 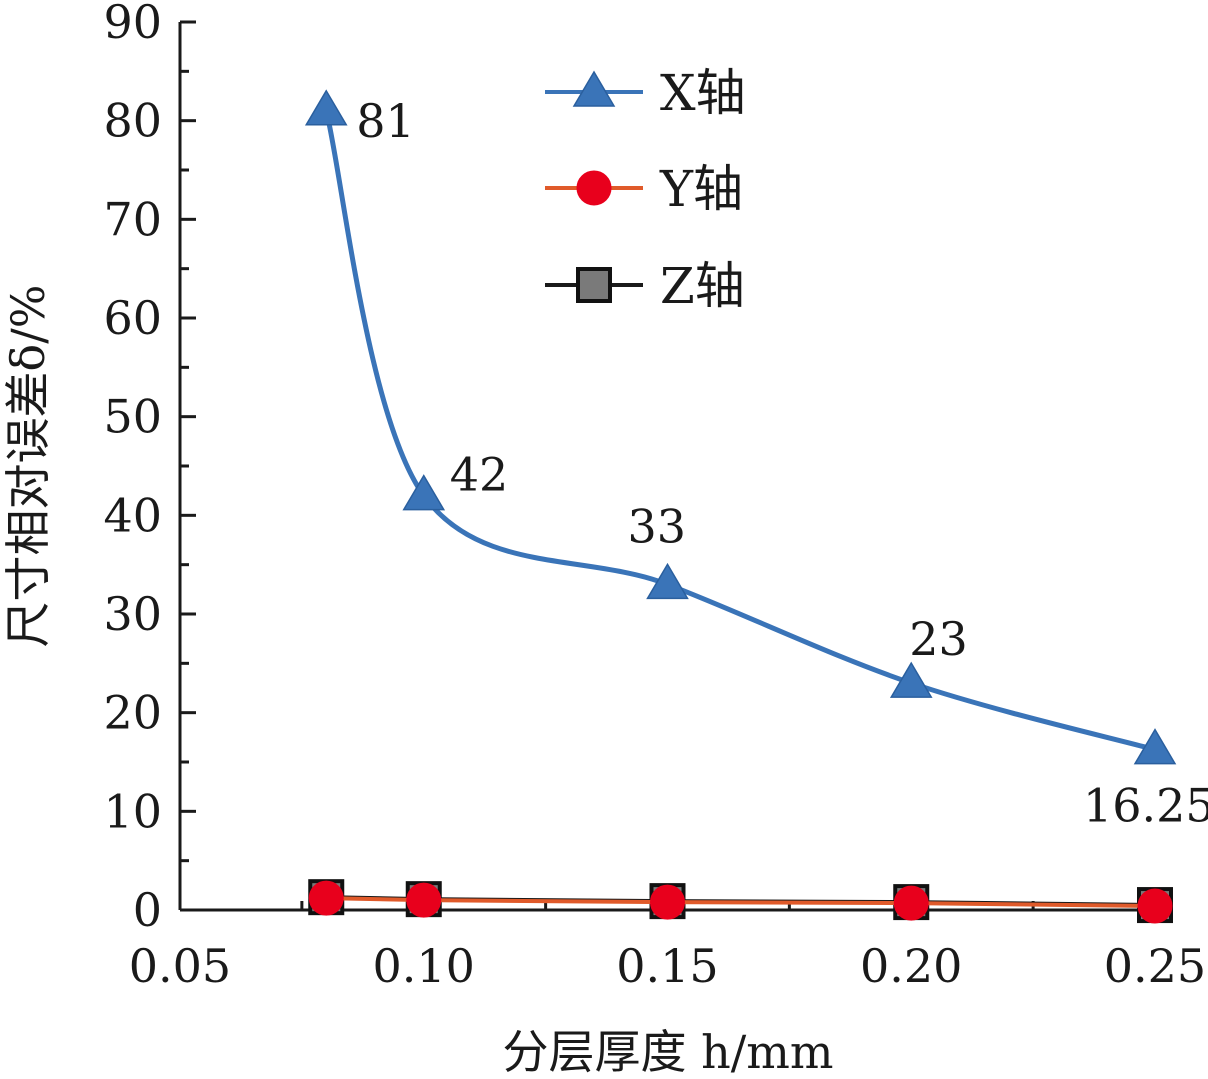 I want to click on legend-marker-square, so click(x=594, y=285).